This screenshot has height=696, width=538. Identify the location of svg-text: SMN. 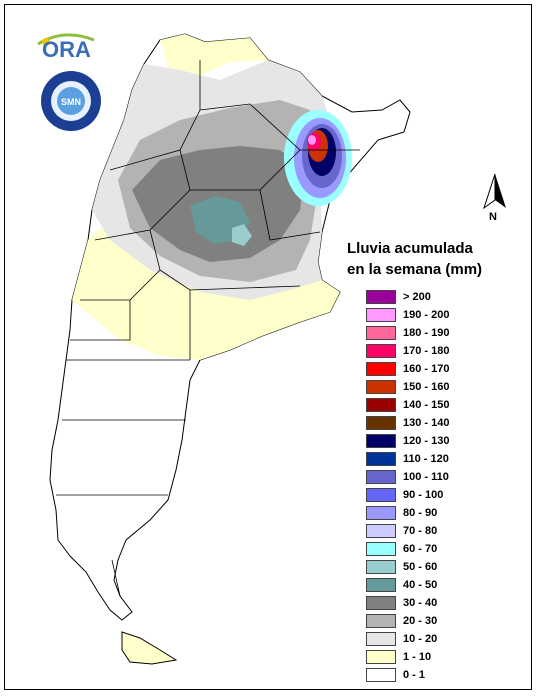
(71, 102).